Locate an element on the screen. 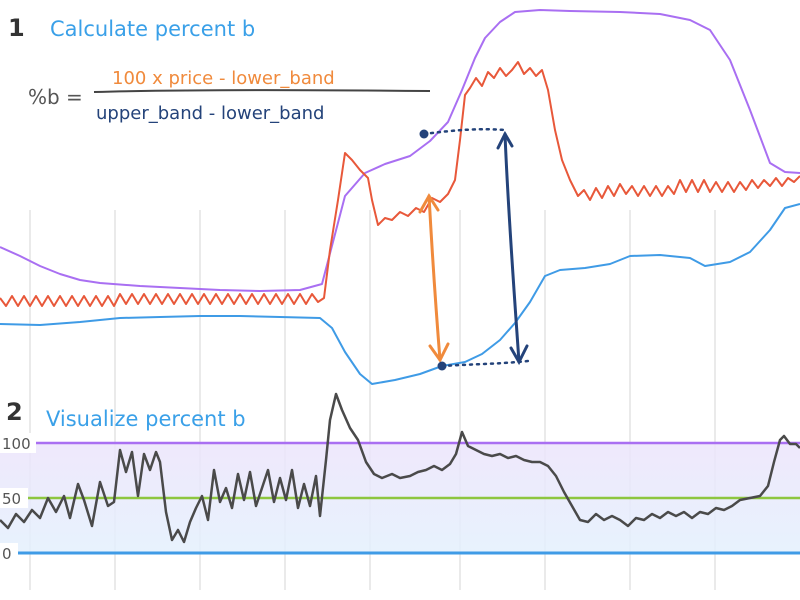 The height and width of the screenshot is (600, 800). denominator-arrow-shaft is located at coordinates (512, 248).